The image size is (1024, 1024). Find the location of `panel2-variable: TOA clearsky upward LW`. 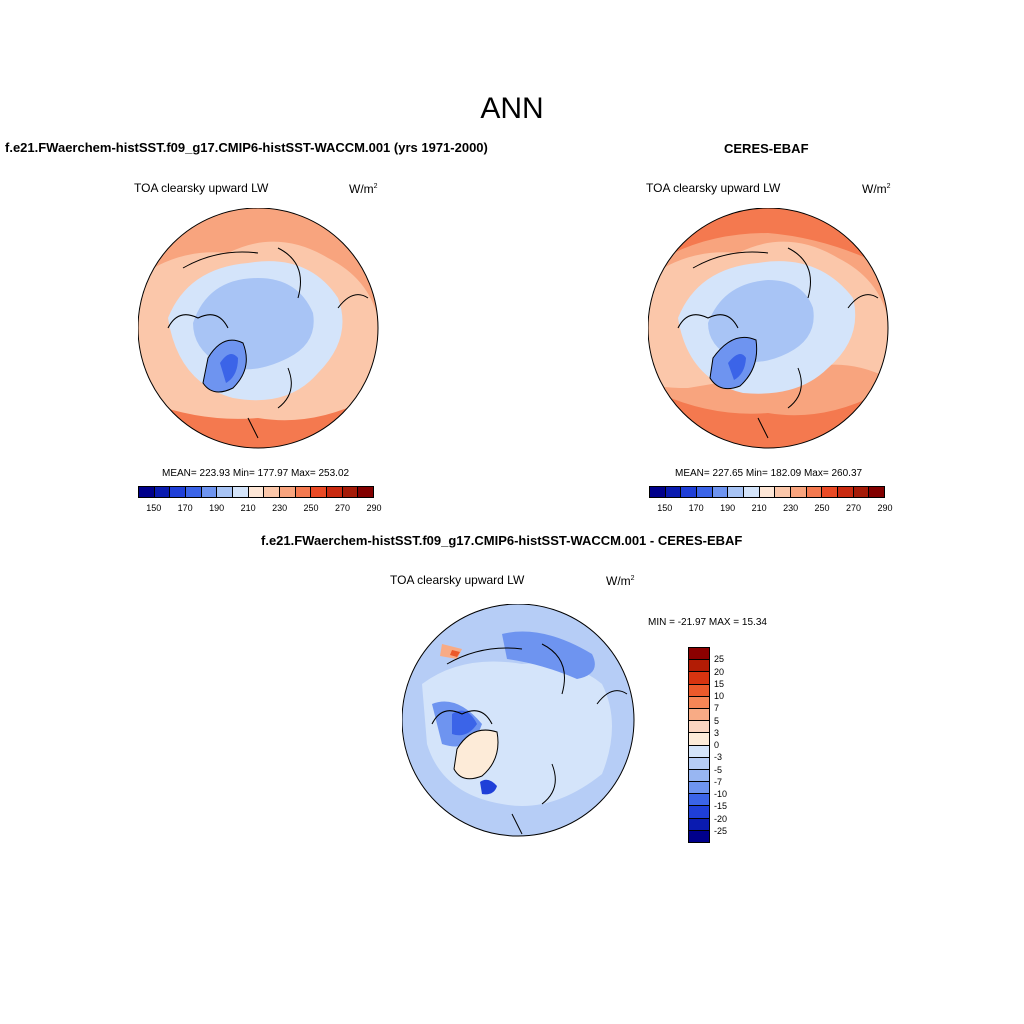

panel2-variable: TOA clearsky upward LW is located at coordinates (713, 188).